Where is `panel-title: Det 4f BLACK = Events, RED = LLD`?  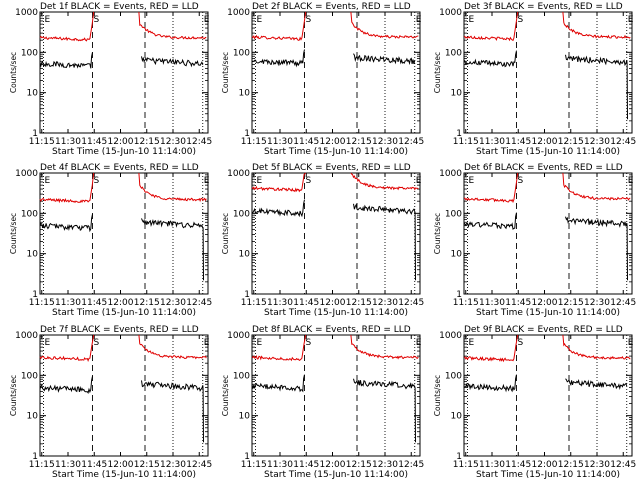
panel-title: Det 4f BLACK = Events, RED = LLD is located at coordinates (119, 168).